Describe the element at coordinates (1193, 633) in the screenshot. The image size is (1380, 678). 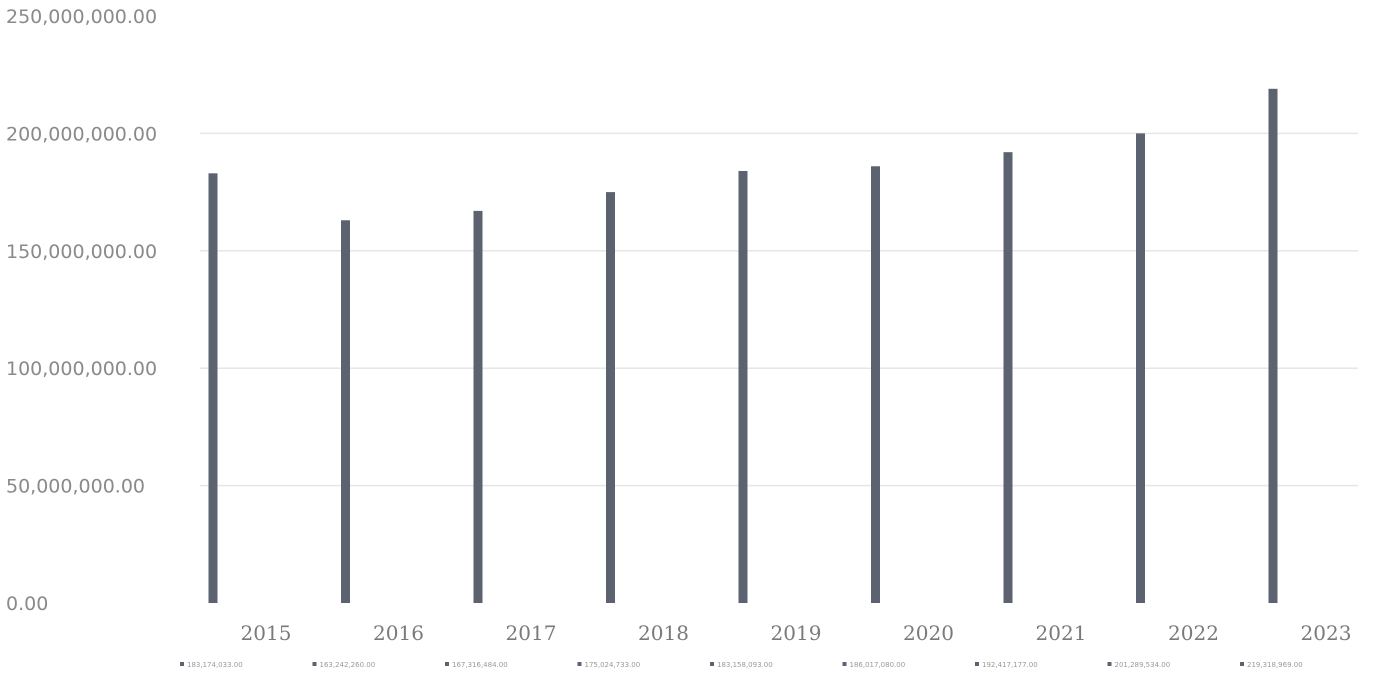
I see `x-tick-label: 2022` at that location.